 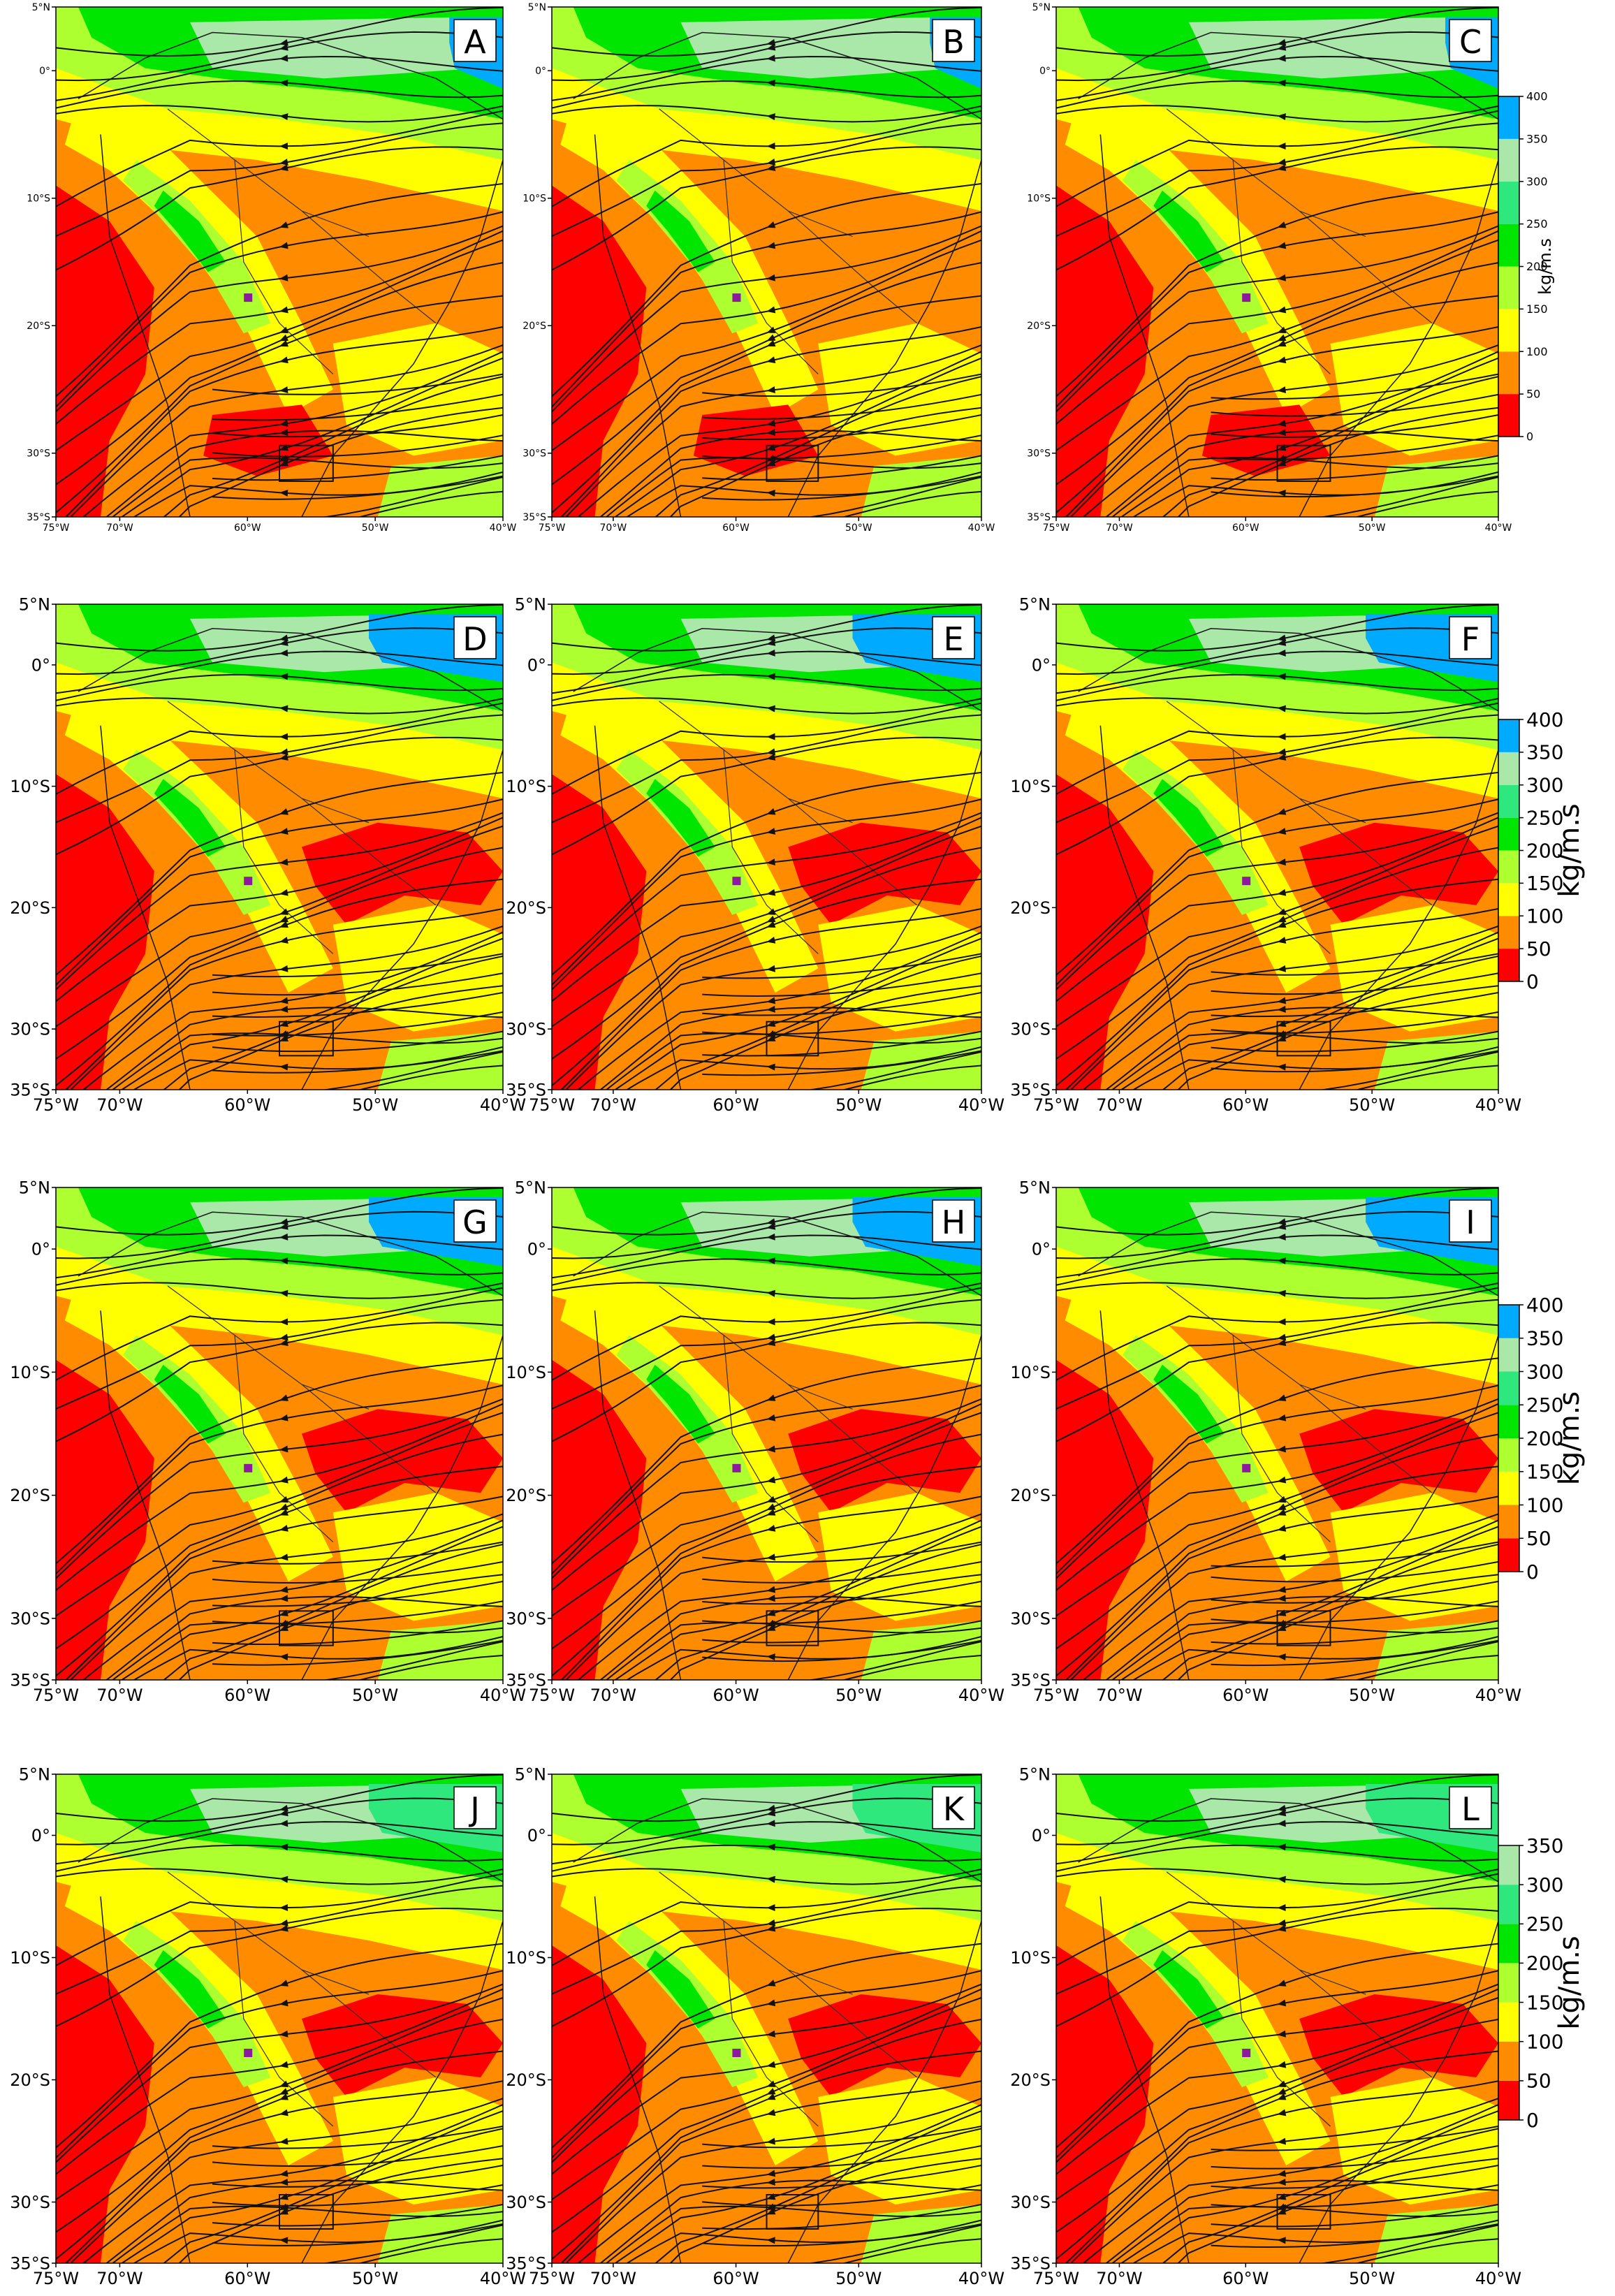 What do you see at coordinates (1542, 1983) in the screenshot?
I see `colorbar-row-4: 0 50 100 150 200 250 300 350 kg/m.s` at bounding box center [1542, 1983].